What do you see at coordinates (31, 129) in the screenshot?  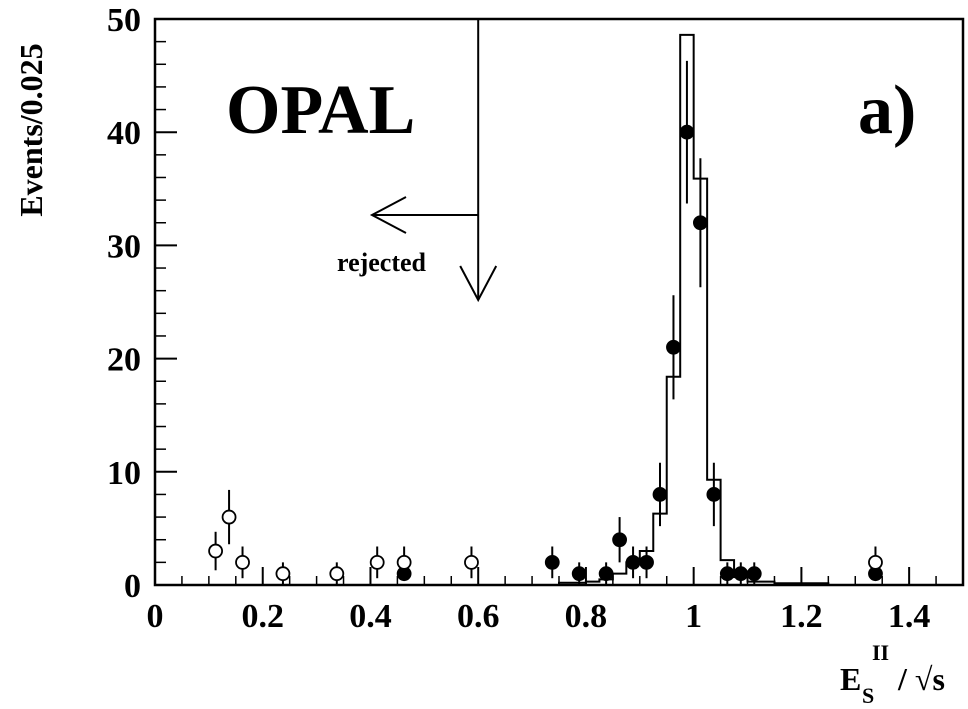 I see `y-axis-title: Events/0.025` at bounding box center [31, 129].